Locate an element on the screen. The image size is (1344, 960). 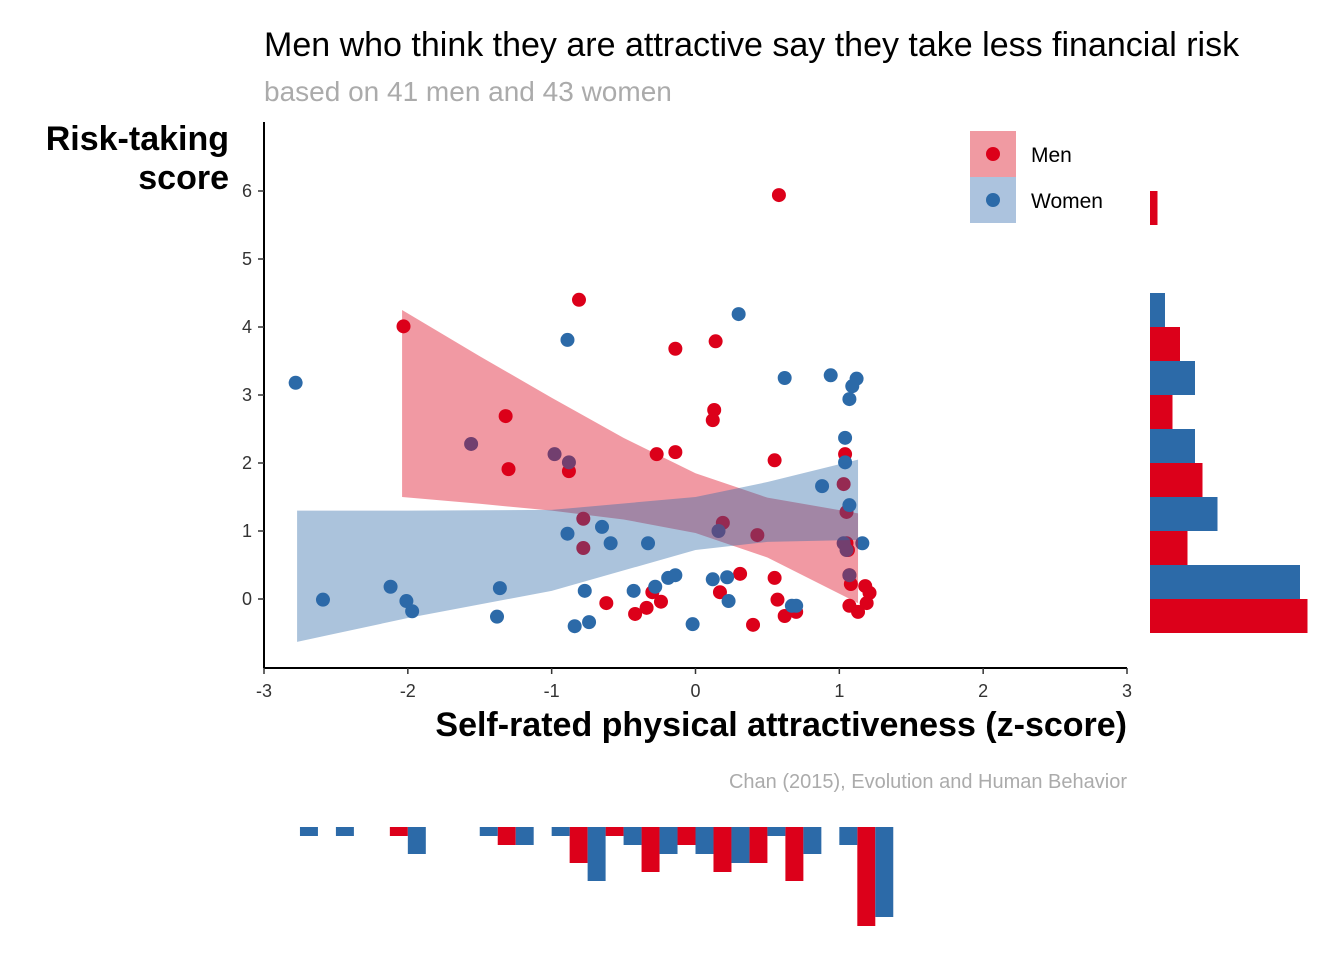
chart-subtitle: based on 41 men and 43 women is located at coordinates (468, 91).